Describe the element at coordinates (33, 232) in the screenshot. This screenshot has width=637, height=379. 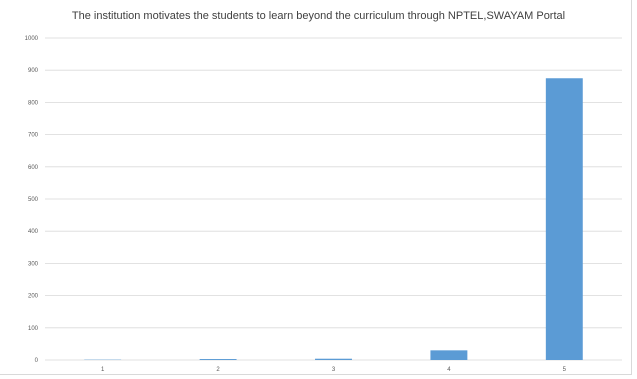
I see `y-tick-label: 400` at that location.